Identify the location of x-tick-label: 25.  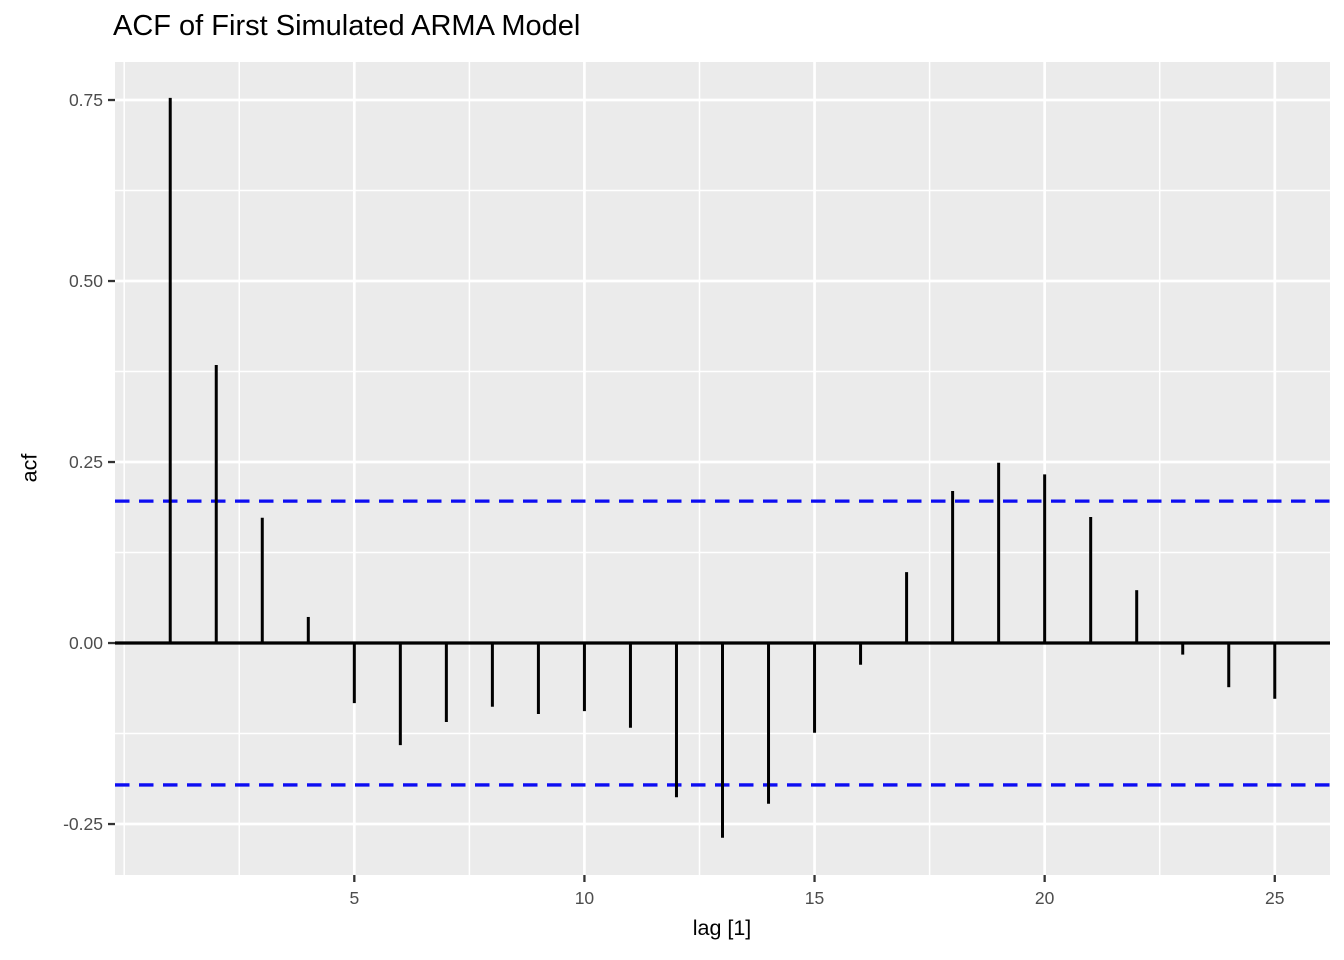
(1274, 898).